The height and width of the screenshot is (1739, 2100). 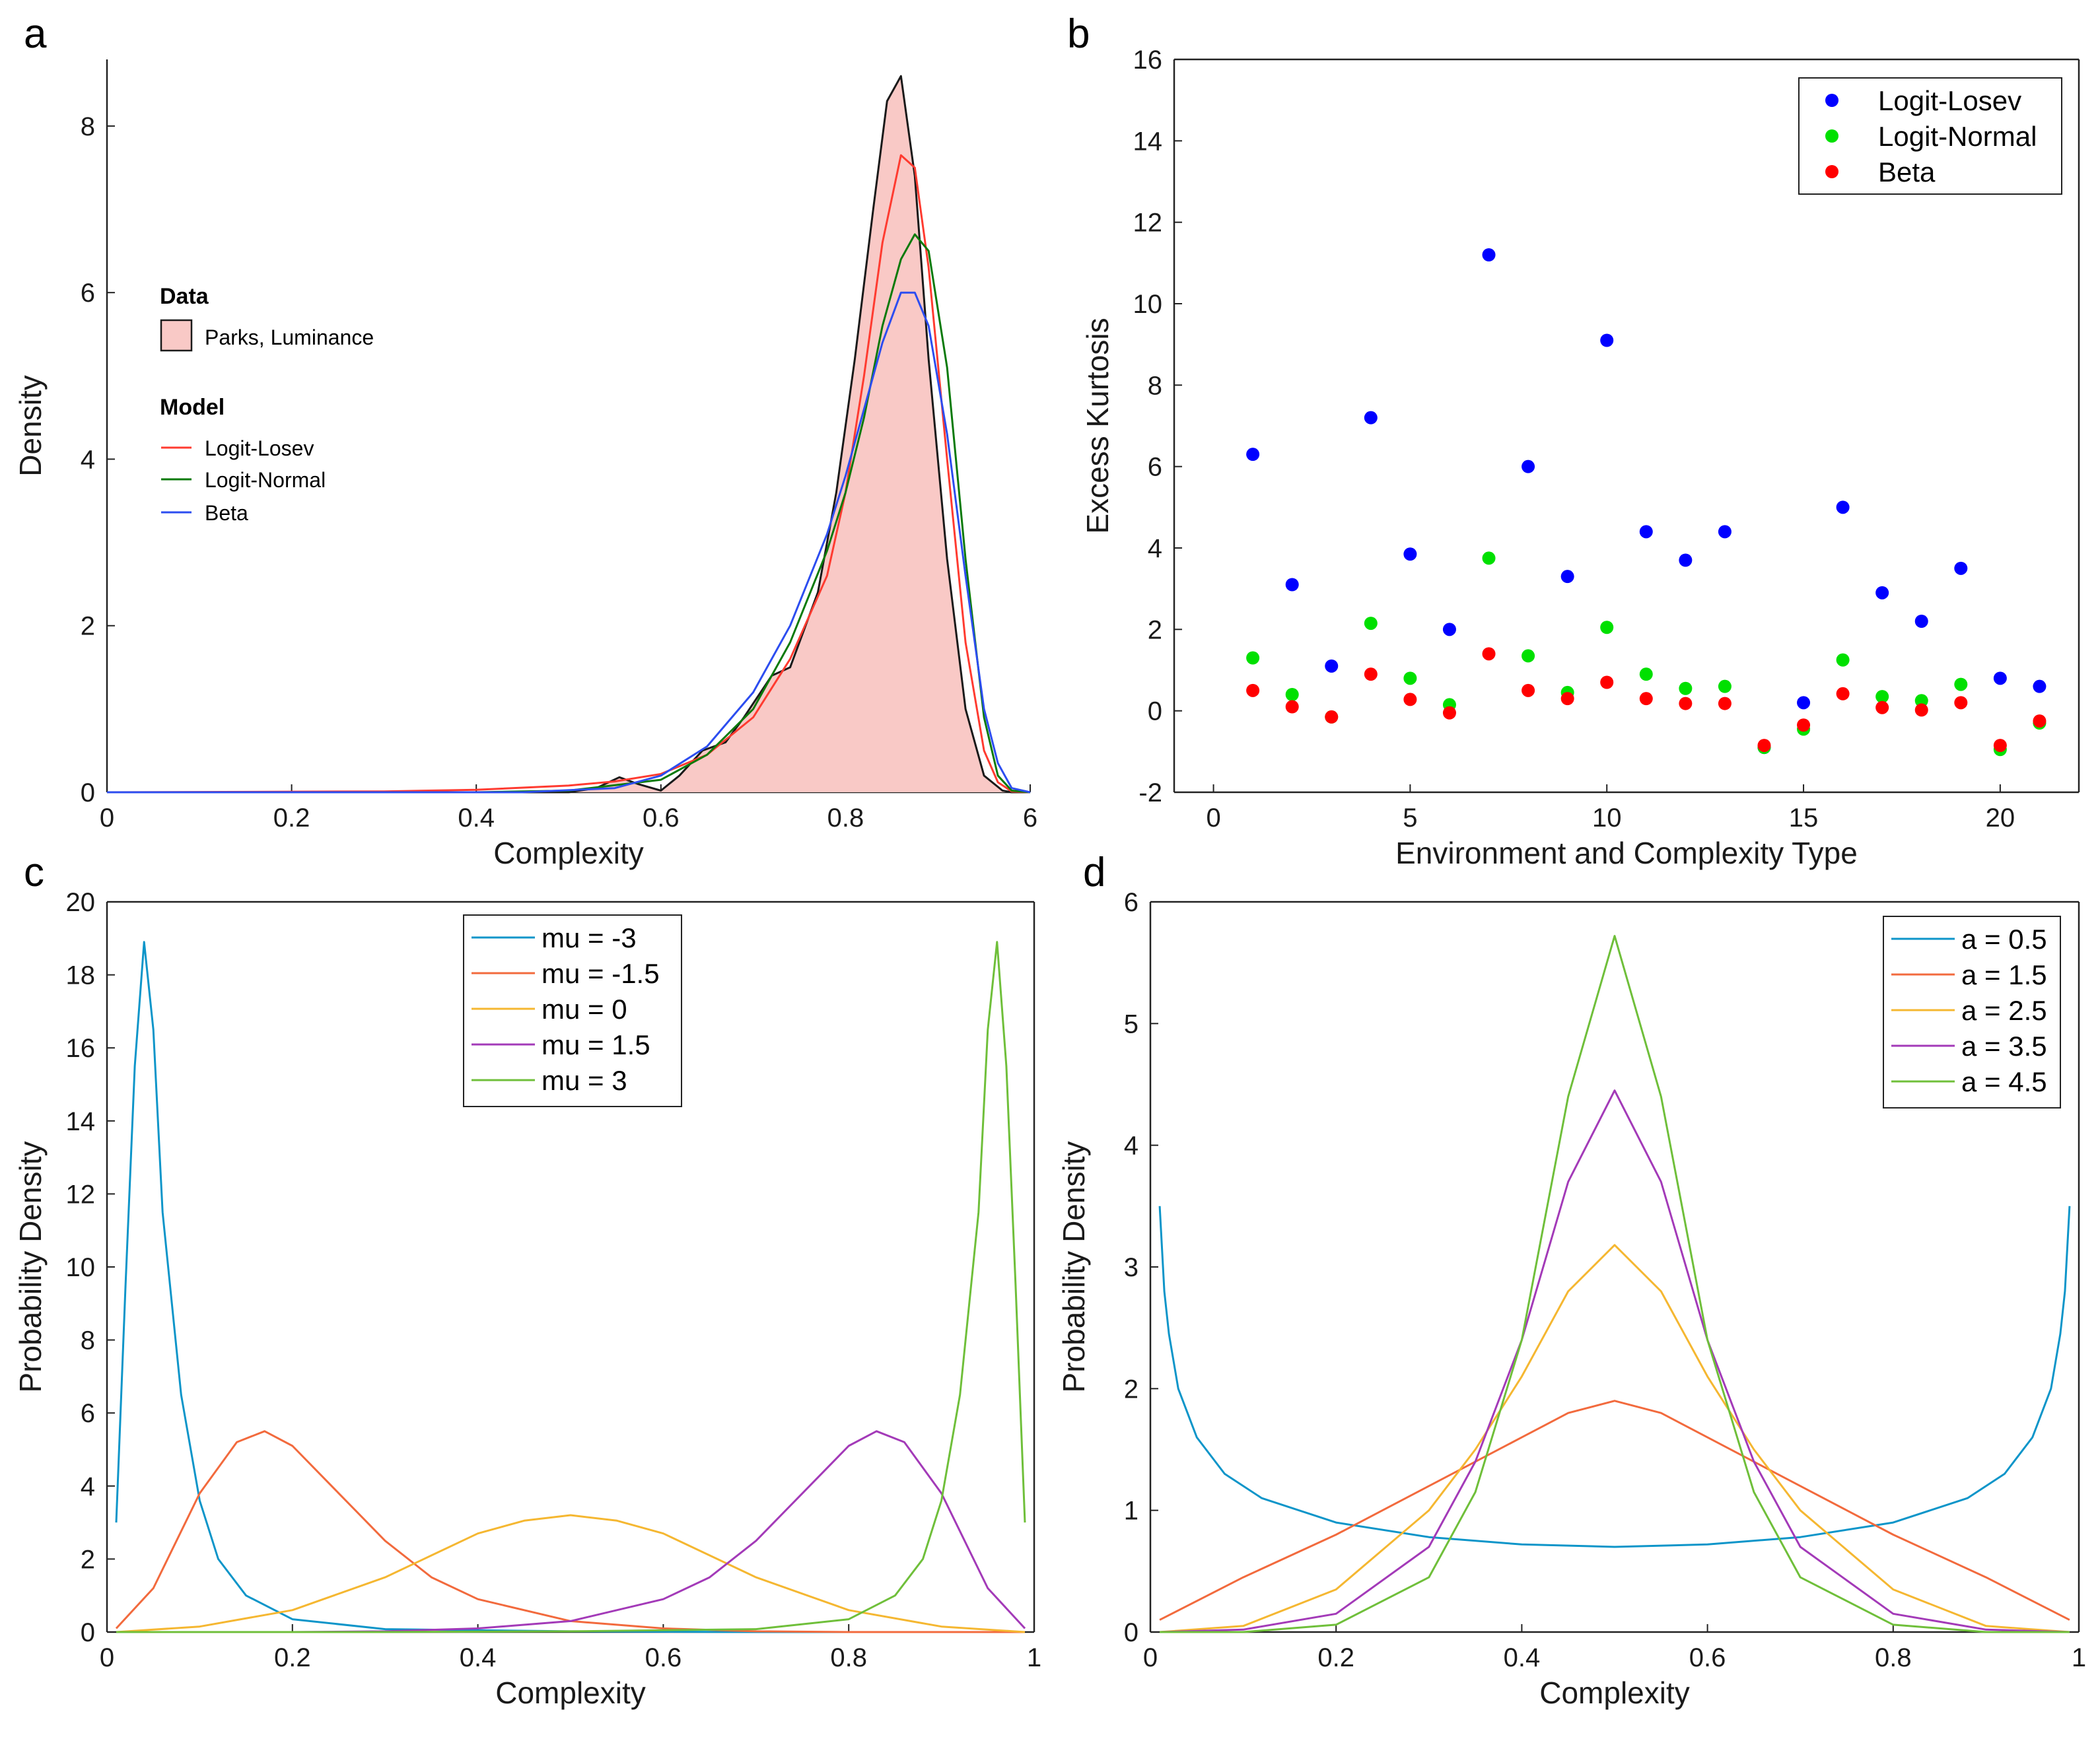 What do you see at coordinates (1626, 853) in the screenshot?
I see `x-axis-label: Environment and Complexity Type` at bounding box center [1626, 853].